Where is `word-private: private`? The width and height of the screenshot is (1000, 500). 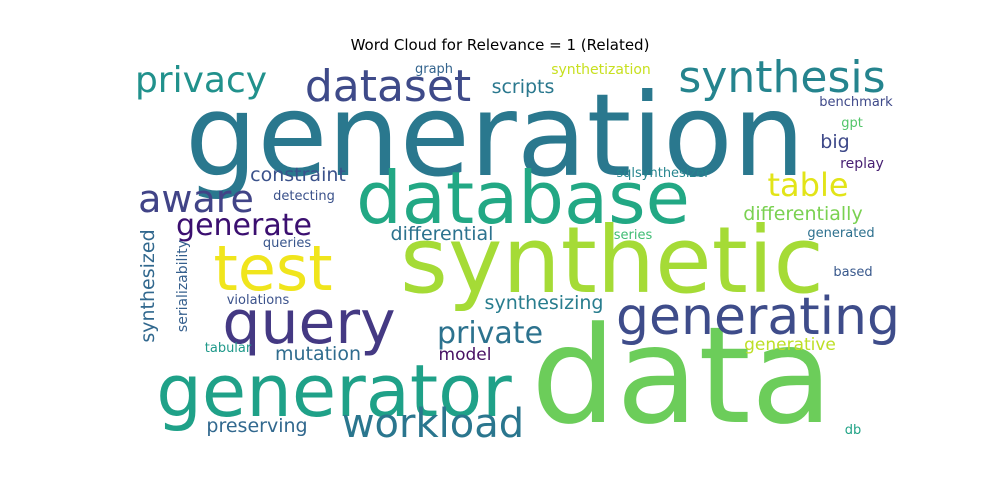 word-private: private is located at coordinates (490, 333).